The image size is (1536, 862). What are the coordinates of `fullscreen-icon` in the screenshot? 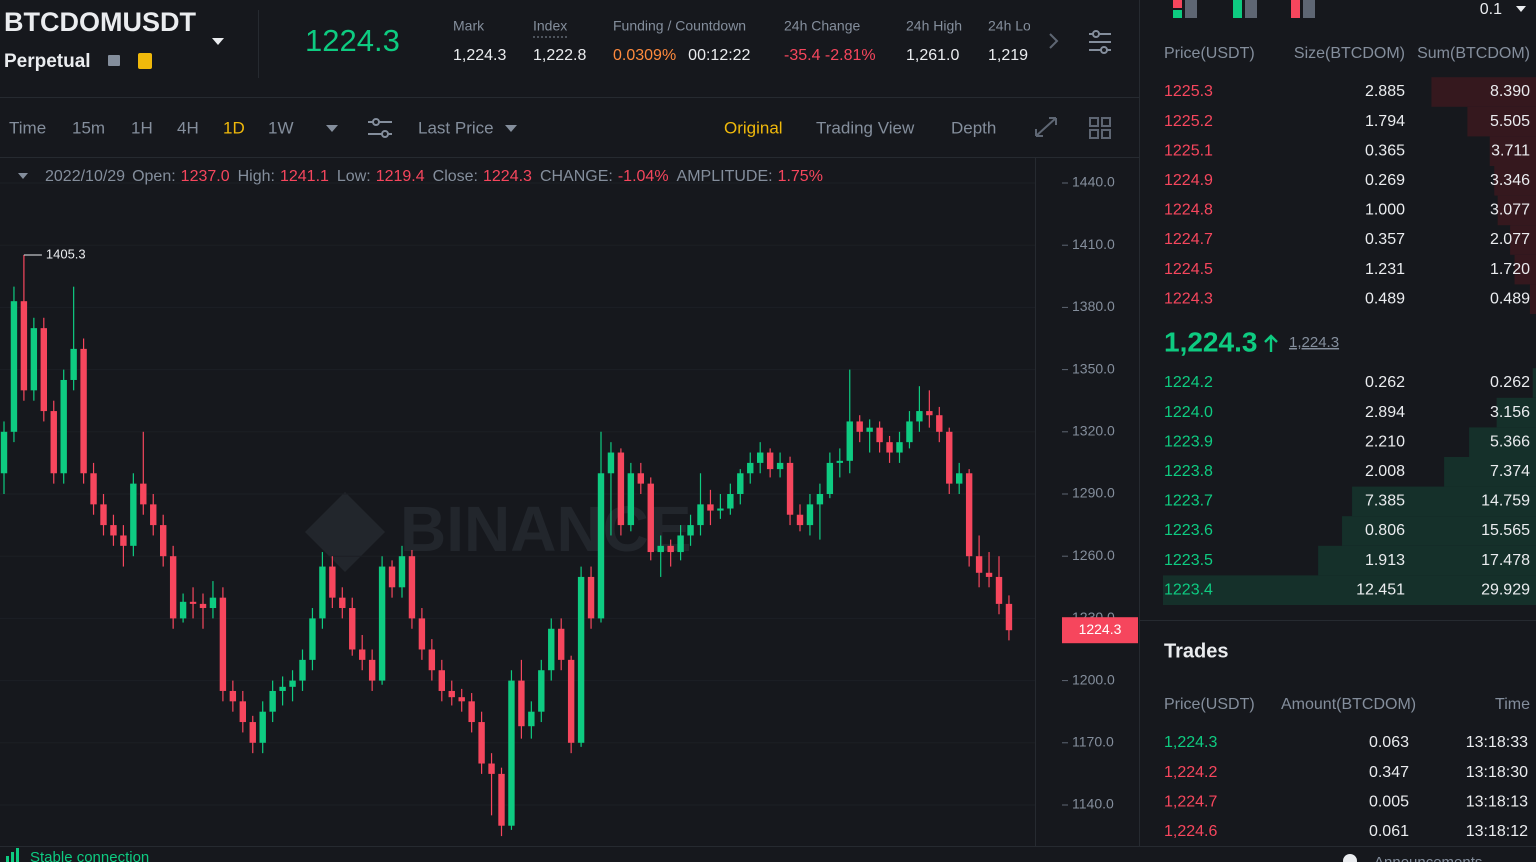 It's located at (1046, 127).